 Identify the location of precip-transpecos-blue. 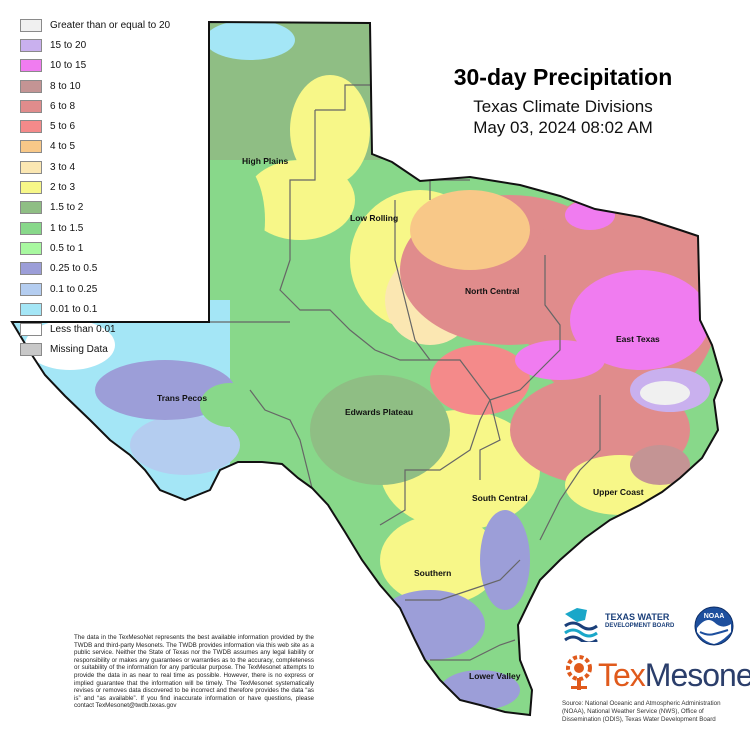
(185, 445).